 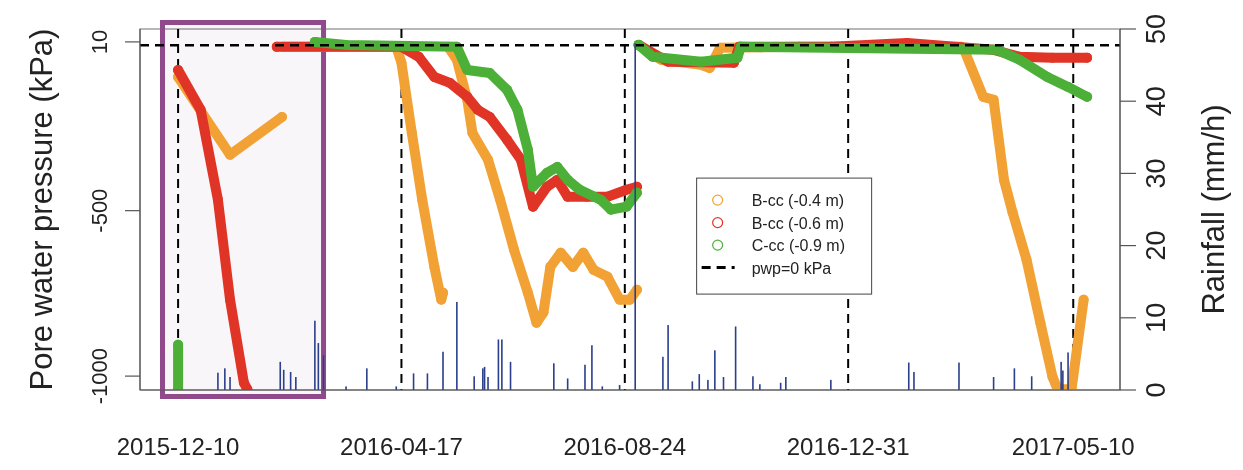 I want to click on y2-tick-label: 50, so click(x=1156, y=29).